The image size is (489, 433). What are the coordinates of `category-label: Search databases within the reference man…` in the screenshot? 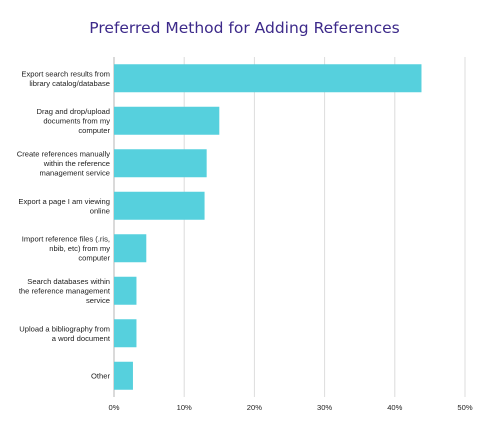 It's located at (65, 291).